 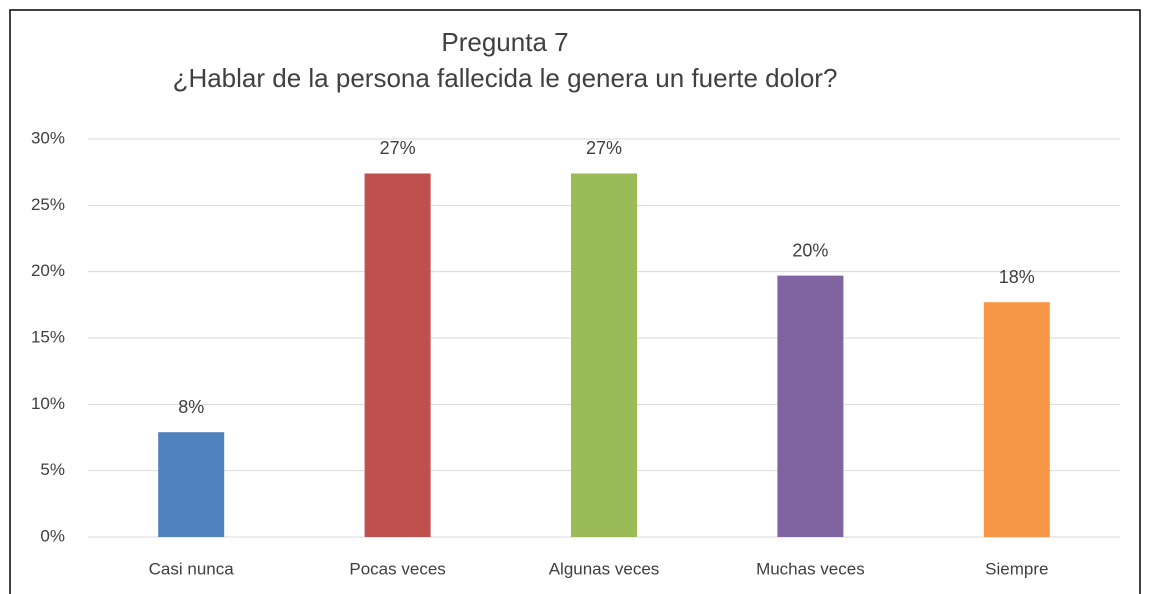 I want to click on x-tick-label: Casi nunca, so click(x=192, y=568).